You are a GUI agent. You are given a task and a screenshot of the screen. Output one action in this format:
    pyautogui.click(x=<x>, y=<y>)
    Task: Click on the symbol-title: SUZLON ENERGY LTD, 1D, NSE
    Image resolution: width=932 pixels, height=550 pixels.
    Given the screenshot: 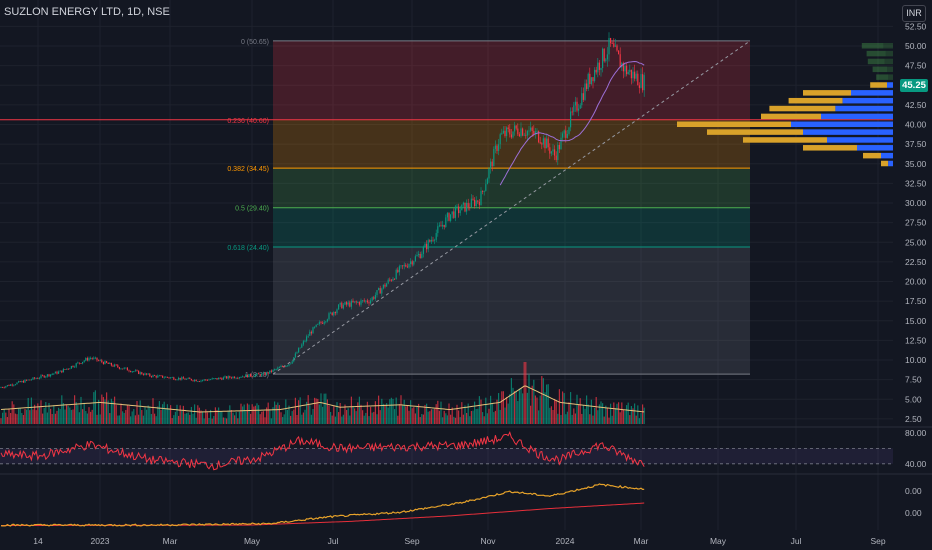 What is the action you would take?
    pyautogui.click(x=87, y=12)
    